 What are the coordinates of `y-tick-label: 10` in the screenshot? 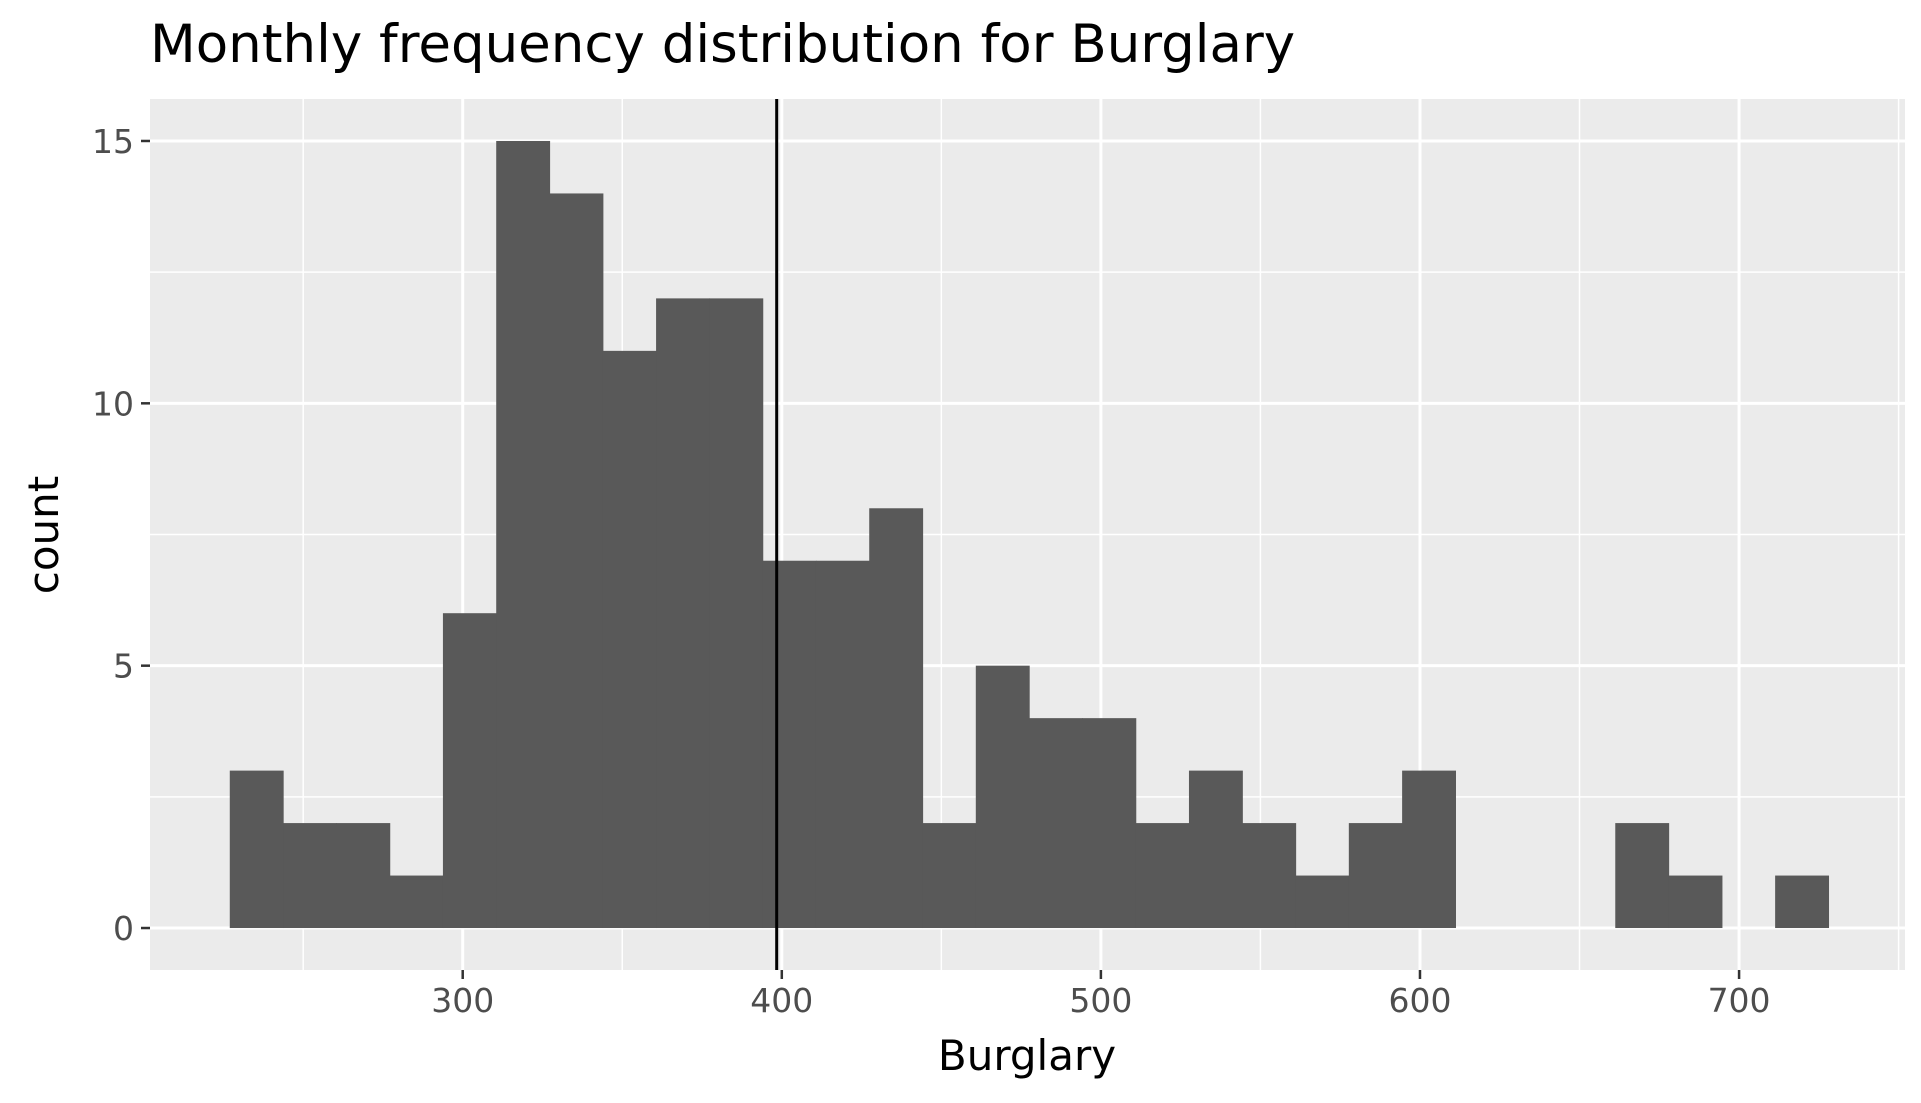 It's located at (113, 403).